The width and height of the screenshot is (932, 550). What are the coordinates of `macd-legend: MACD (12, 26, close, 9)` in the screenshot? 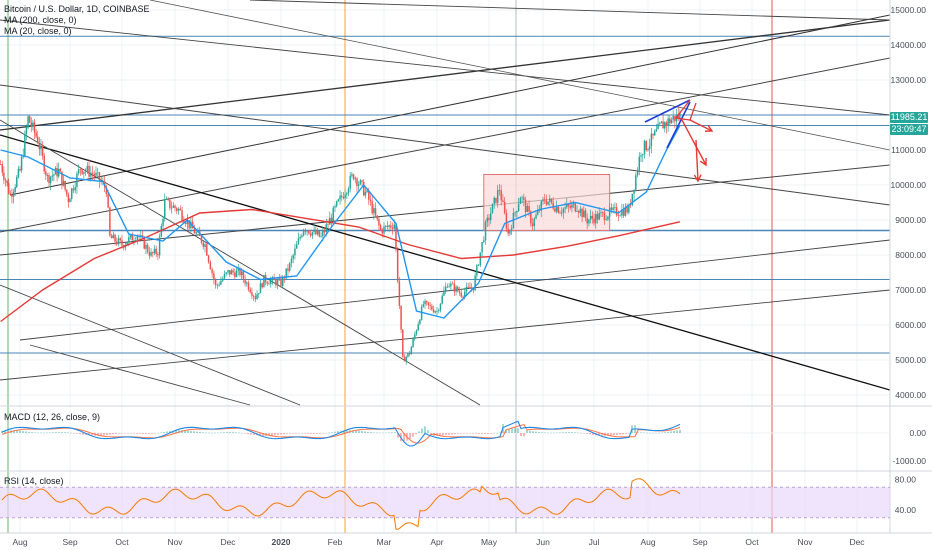 It's located at (52, 417).